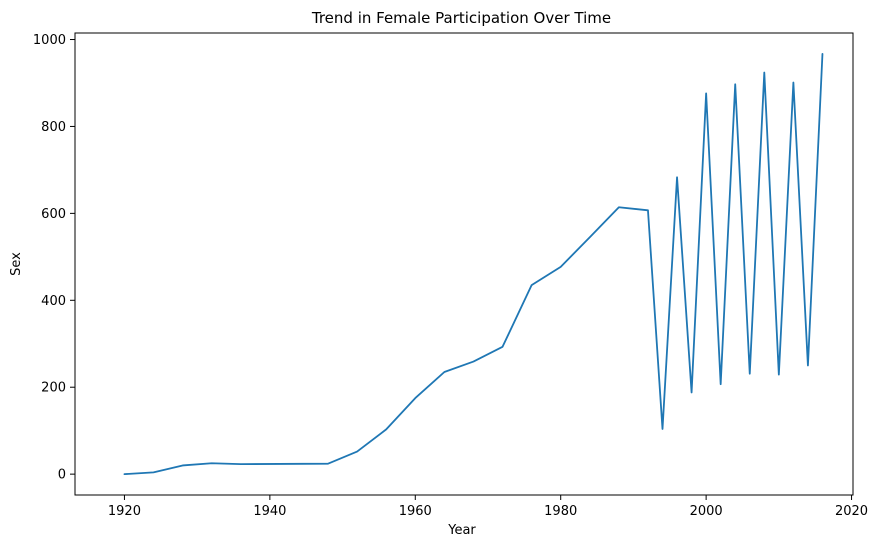 This screenshot has height=547, width=871. Describe the element at coordinates (53, 127) in the screenshot. I see `y-tick-label: 800` at that location.